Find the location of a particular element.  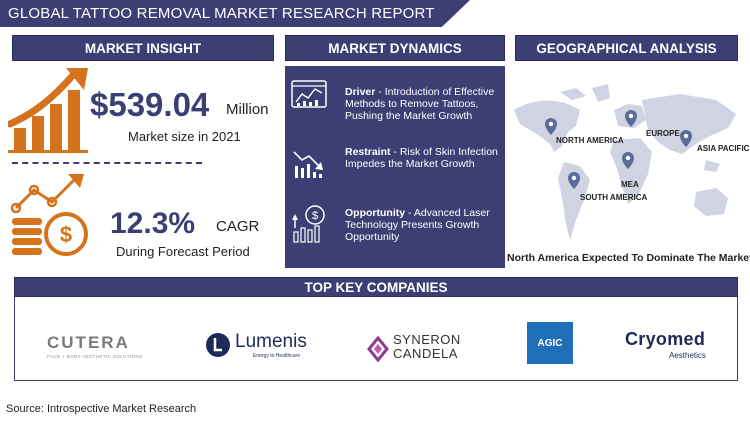

lumenis-name: Lumenis is located at coordinates (271, 341).